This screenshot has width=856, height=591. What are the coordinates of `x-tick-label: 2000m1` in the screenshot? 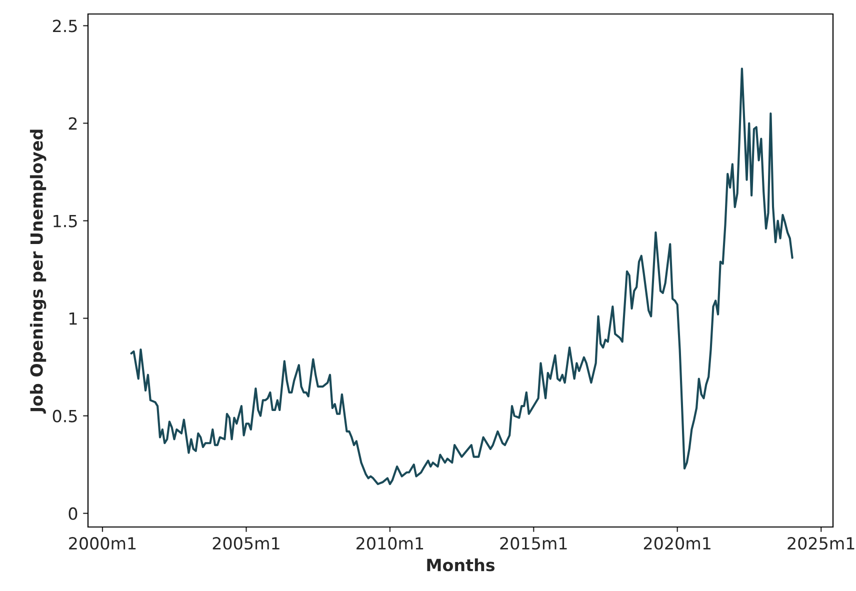 It's located at (102, 543).